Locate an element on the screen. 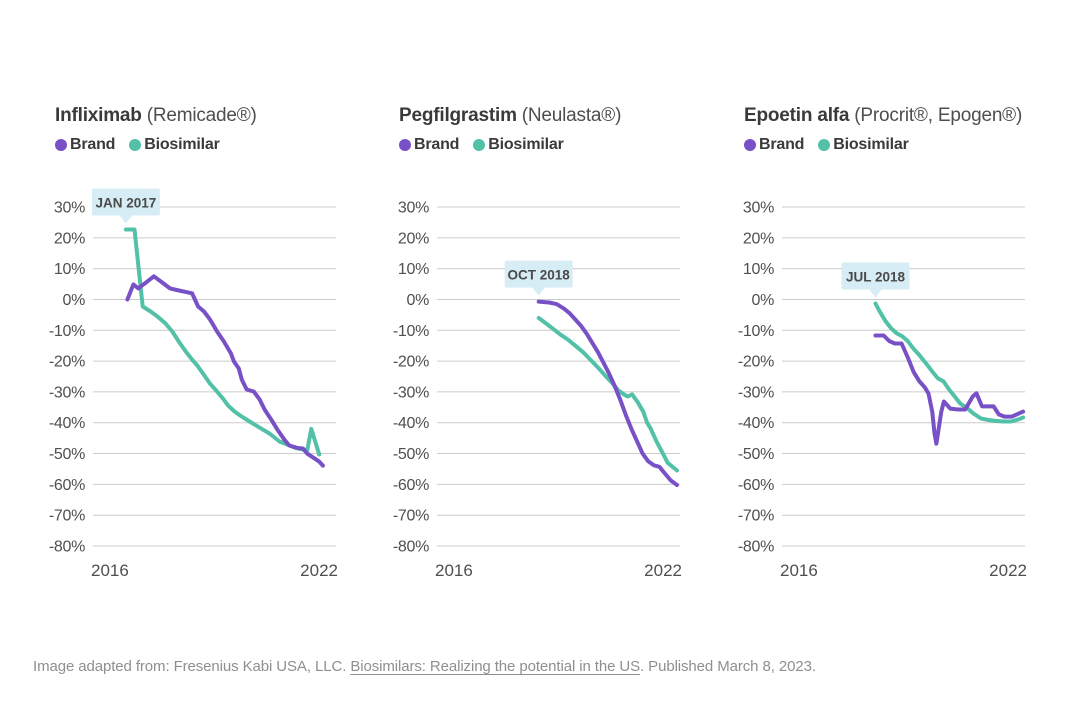  chart-title-epoetin-alfa: Epoetin alfa (Procrit®, Epogen®) is located at coordinates (894, 116).